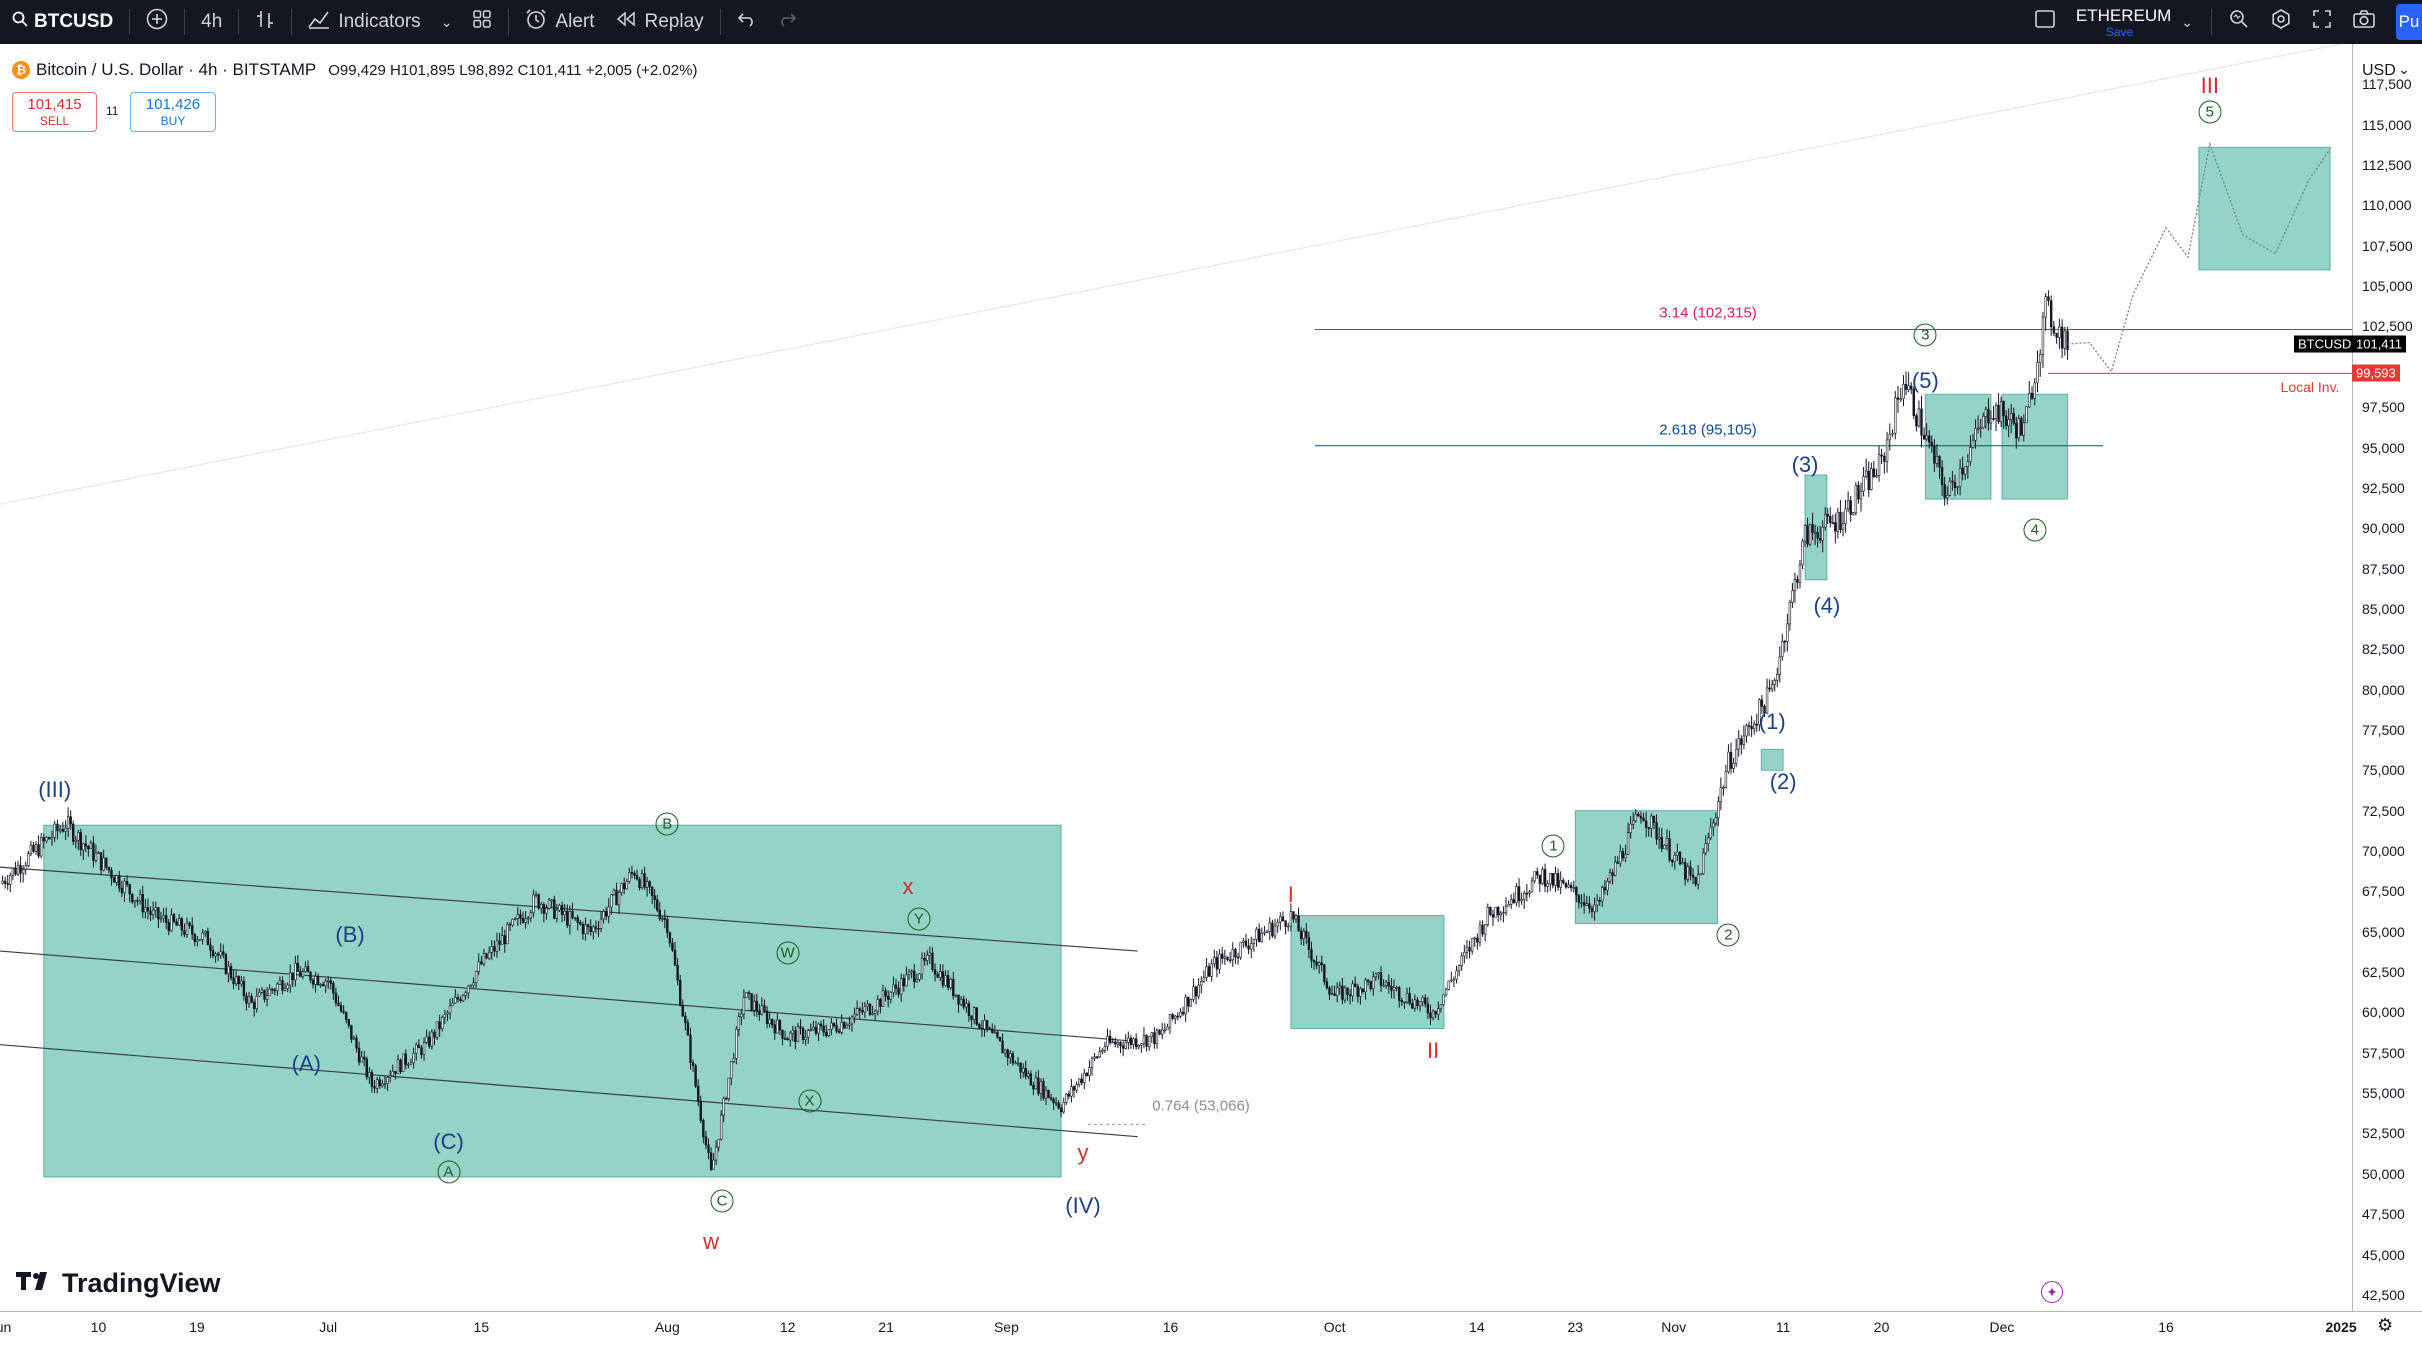 The height and width of the screenshot is (1345, 2422). What do you see at coordinates (2052, 1292) in the screenshot?
I see `plus-circle-icon: ✦` at bounding box center [2052, 1292].